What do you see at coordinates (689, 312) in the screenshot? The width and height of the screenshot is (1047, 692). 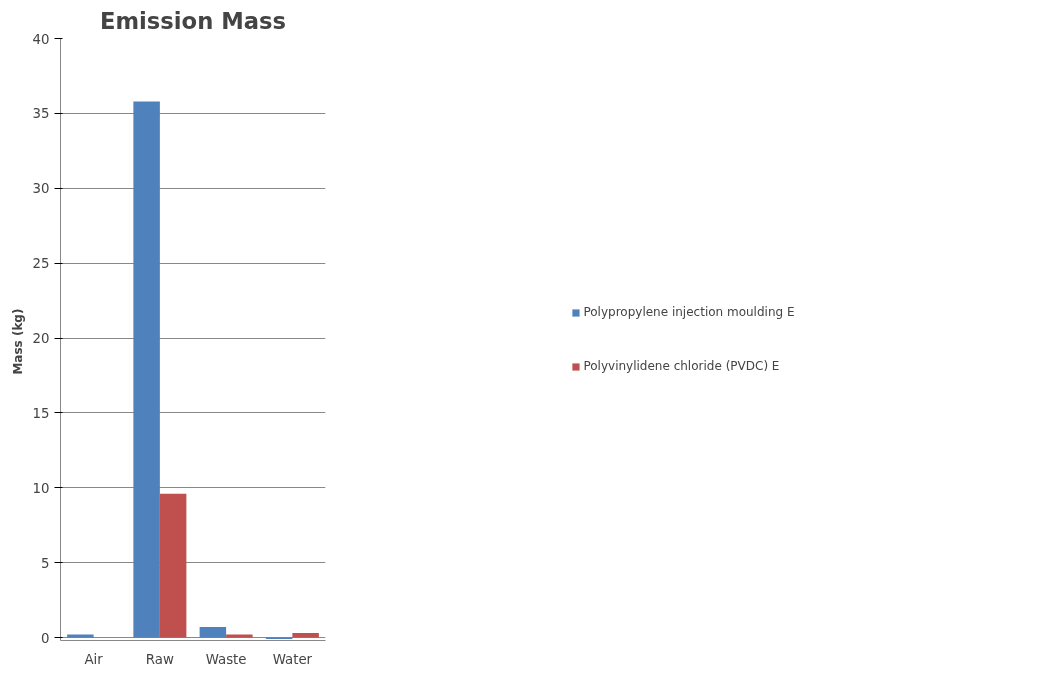 I see `legend-label: Polypropylene injection moulding E` at bounding box center [689, 312].